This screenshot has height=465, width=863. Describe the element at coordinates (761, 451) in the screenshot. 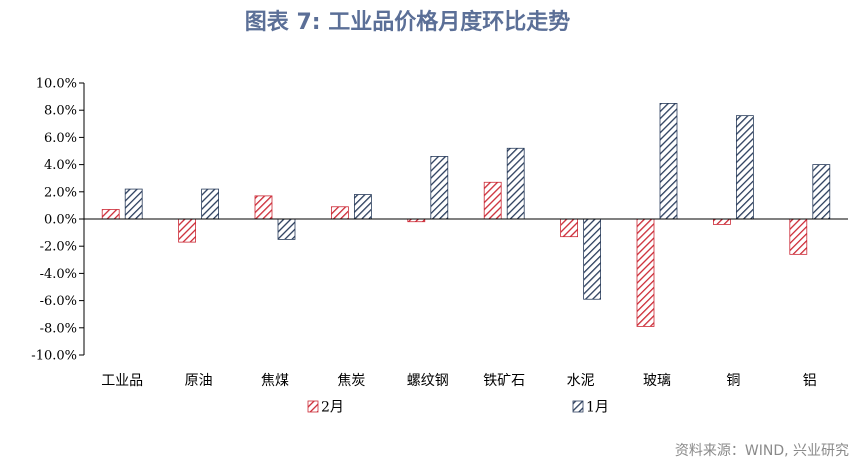

I see `source-note: 资料来源：WIND, 兴业研究` at that location.